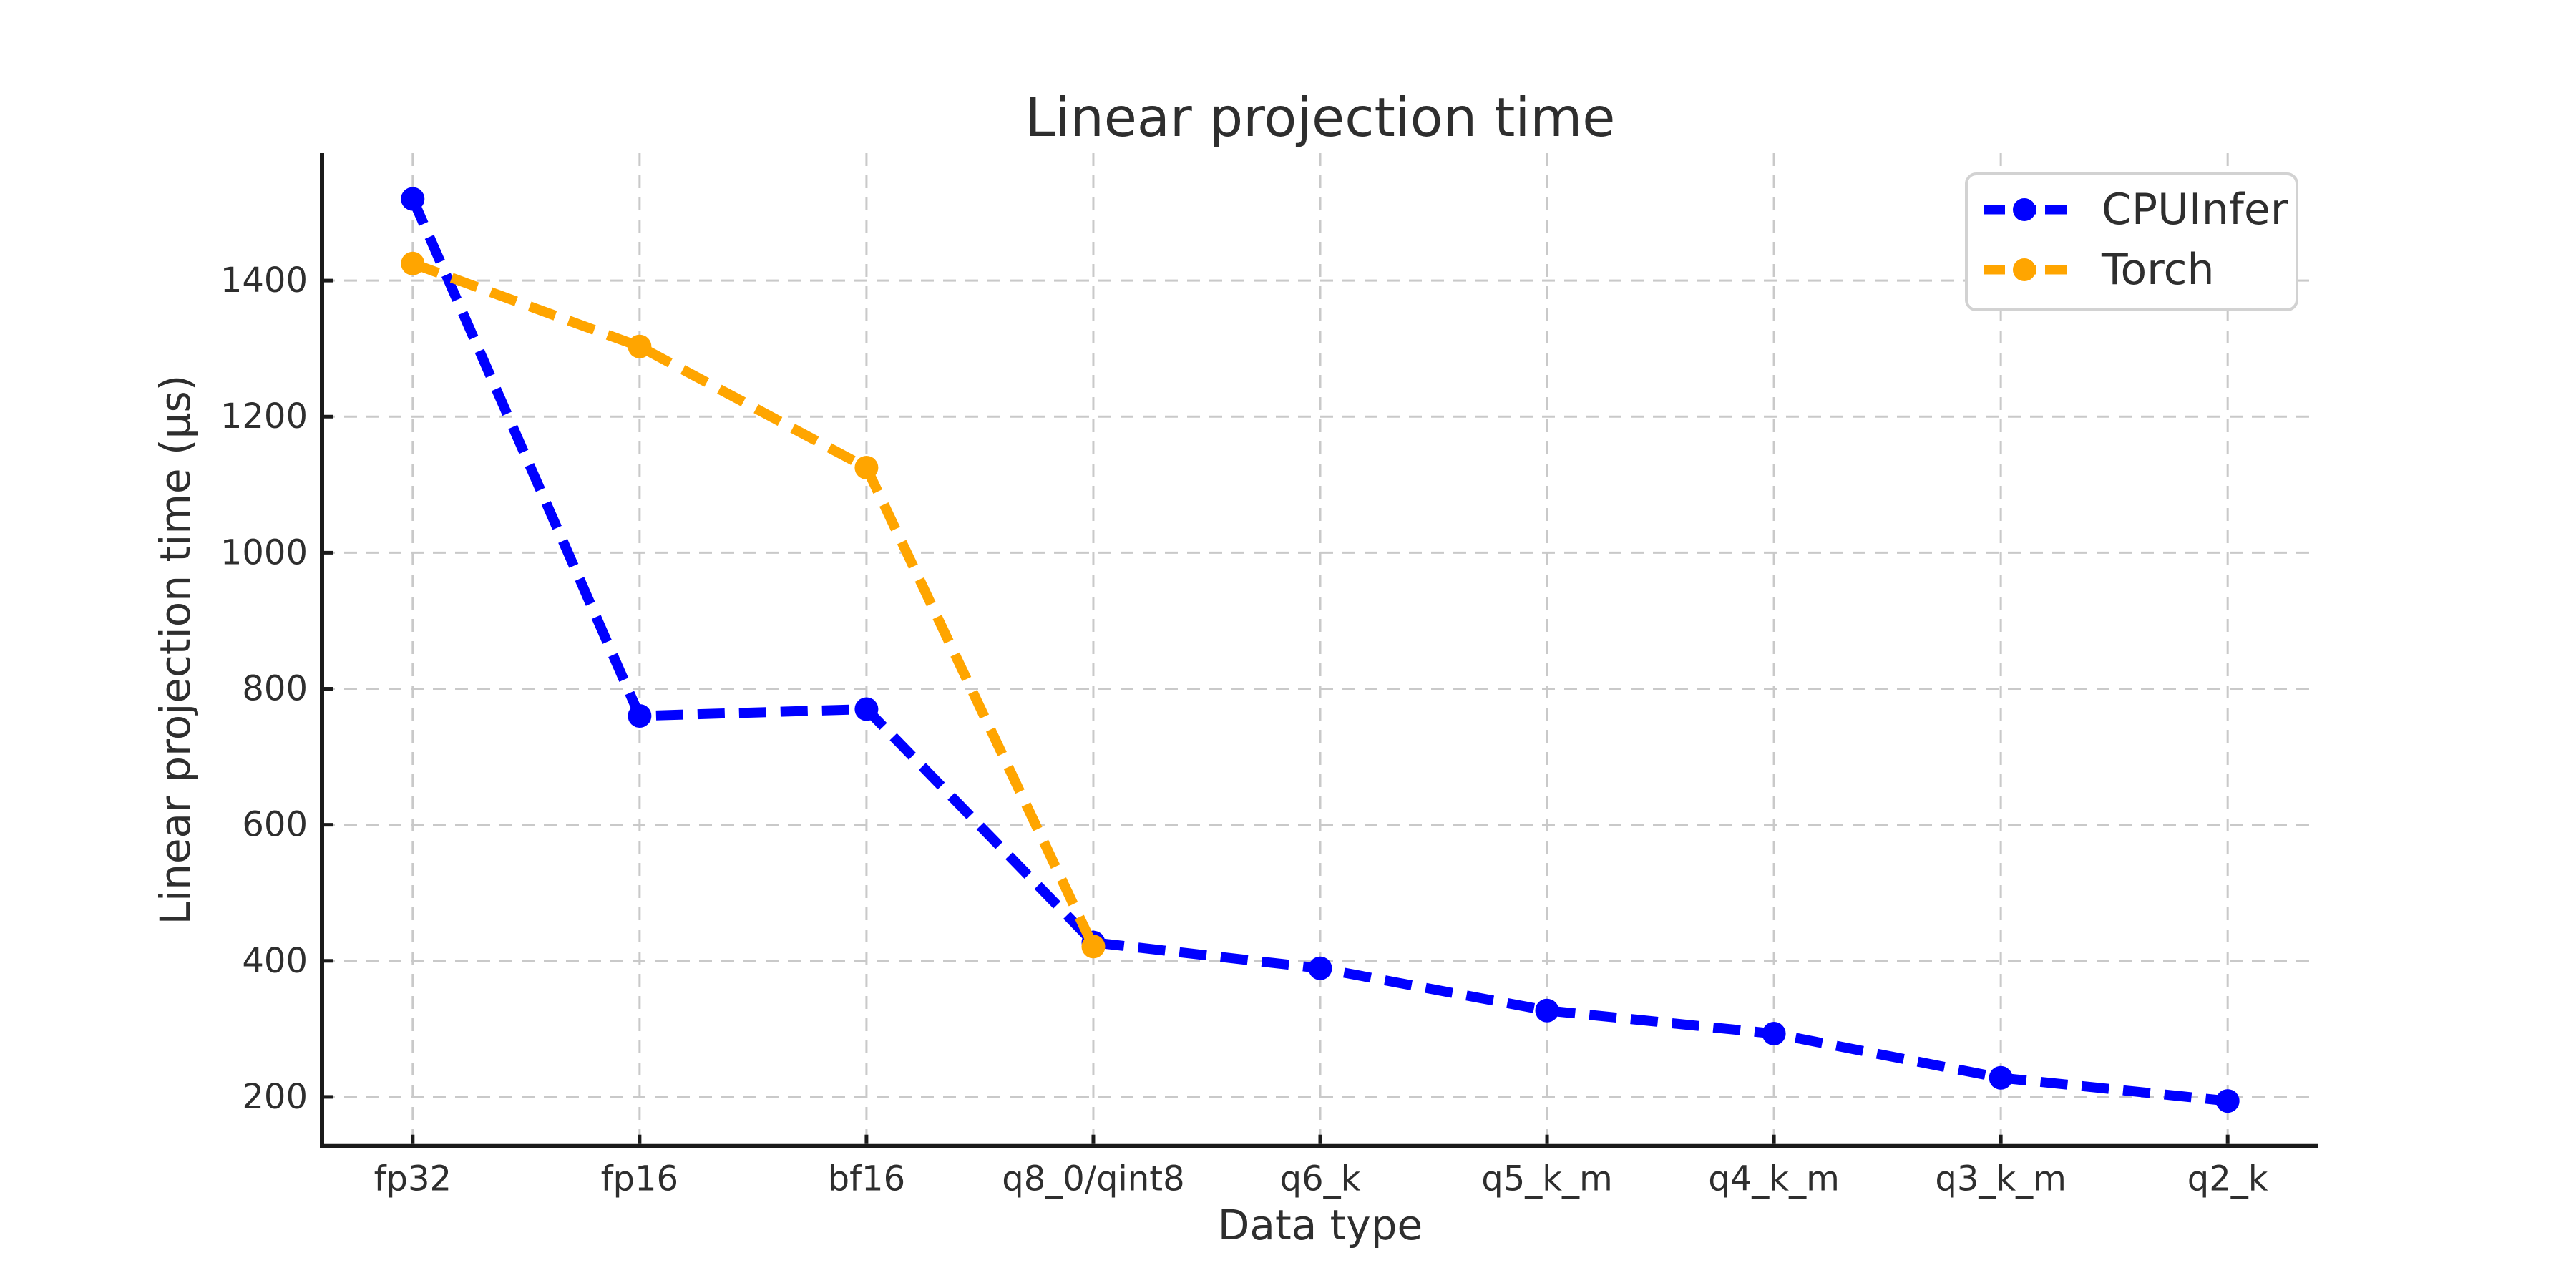  Describe the element at coordinates (639, 1179) in the screenshot. I see `x-tick-label: fp16` at that location.